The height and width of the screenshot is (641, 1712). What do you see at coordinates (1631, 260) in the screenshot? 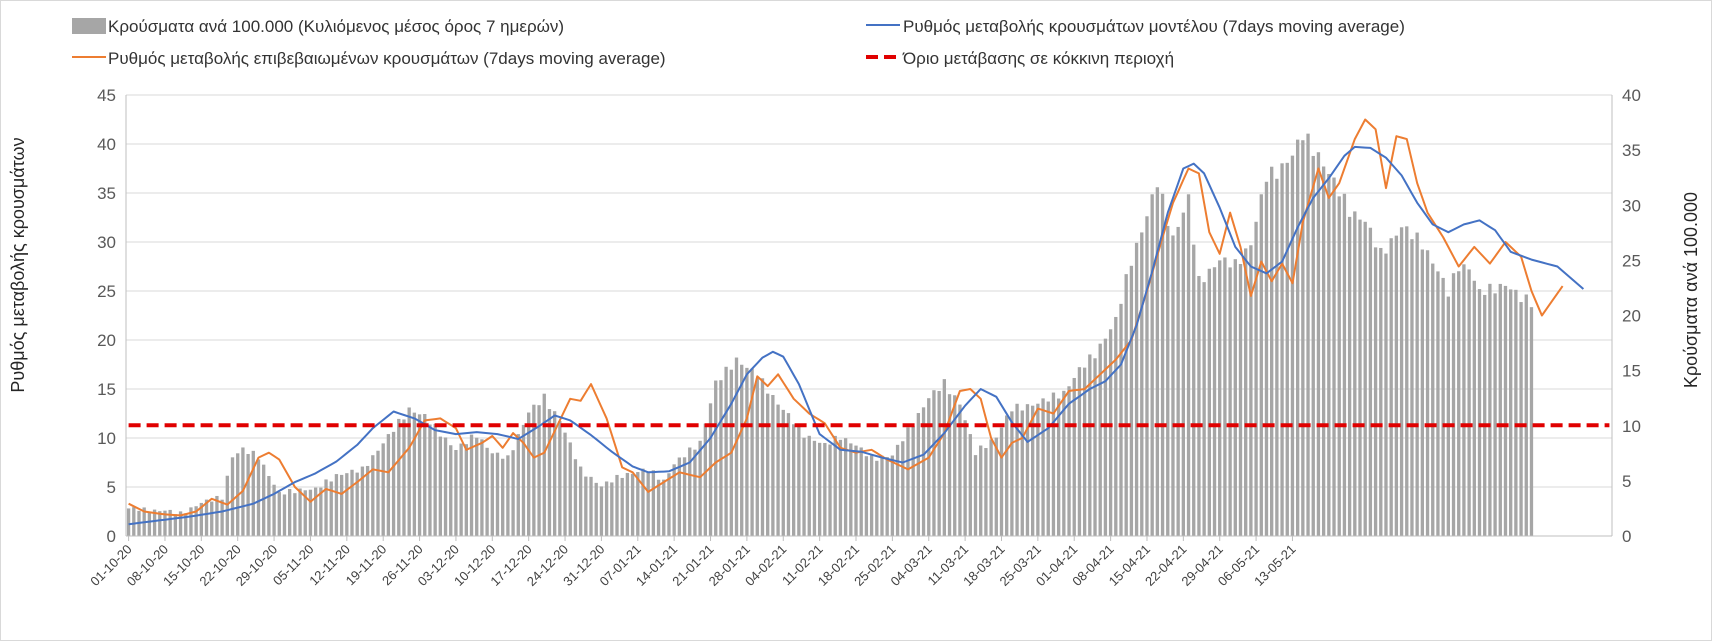
I see `right-tick-label: 25` at bounding box center [1631, 260].